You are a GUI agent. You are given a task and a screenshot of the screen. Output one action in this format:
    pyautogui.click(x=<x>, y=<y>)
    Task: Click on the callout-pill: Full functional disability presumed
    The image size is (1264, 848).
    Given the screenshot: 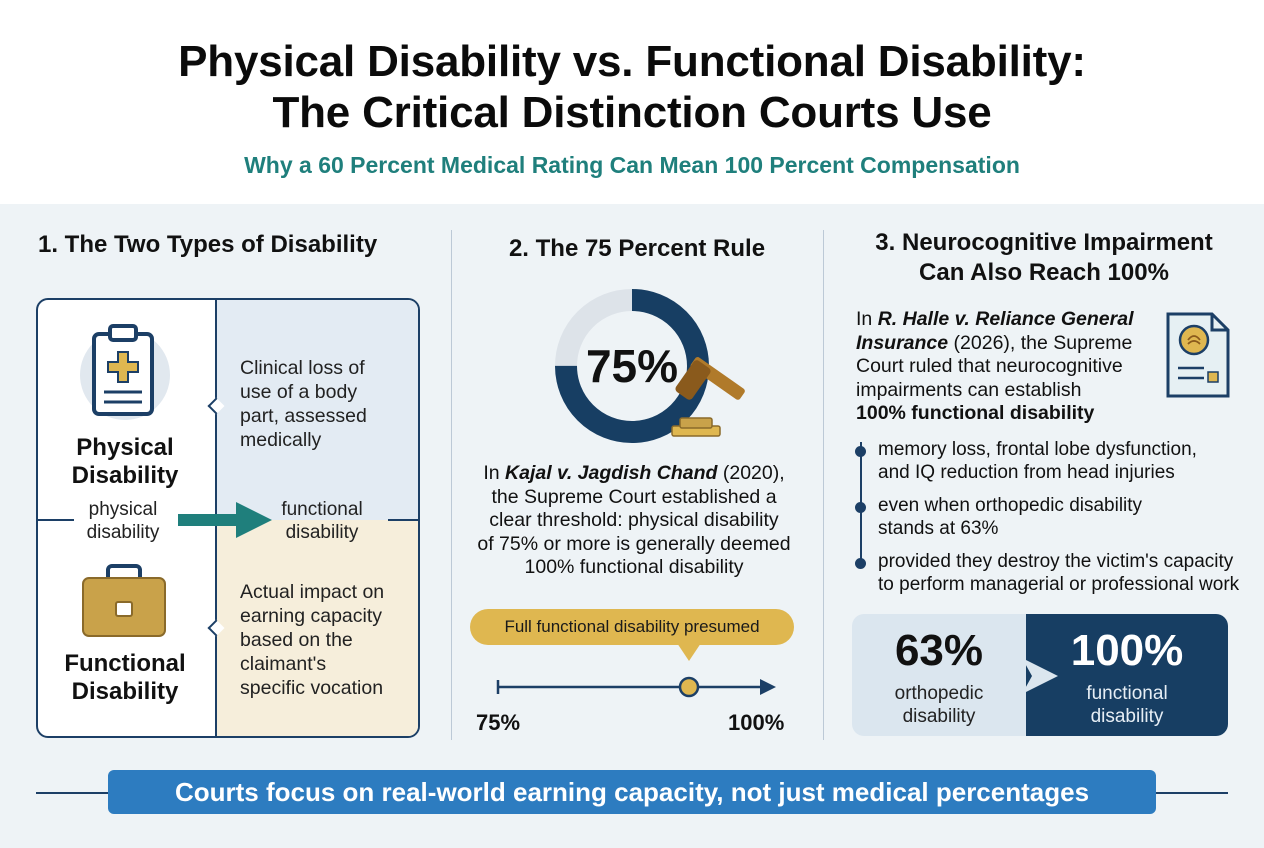 What is the action you would take?
    pyautogui.click(x=632, y=627)
    